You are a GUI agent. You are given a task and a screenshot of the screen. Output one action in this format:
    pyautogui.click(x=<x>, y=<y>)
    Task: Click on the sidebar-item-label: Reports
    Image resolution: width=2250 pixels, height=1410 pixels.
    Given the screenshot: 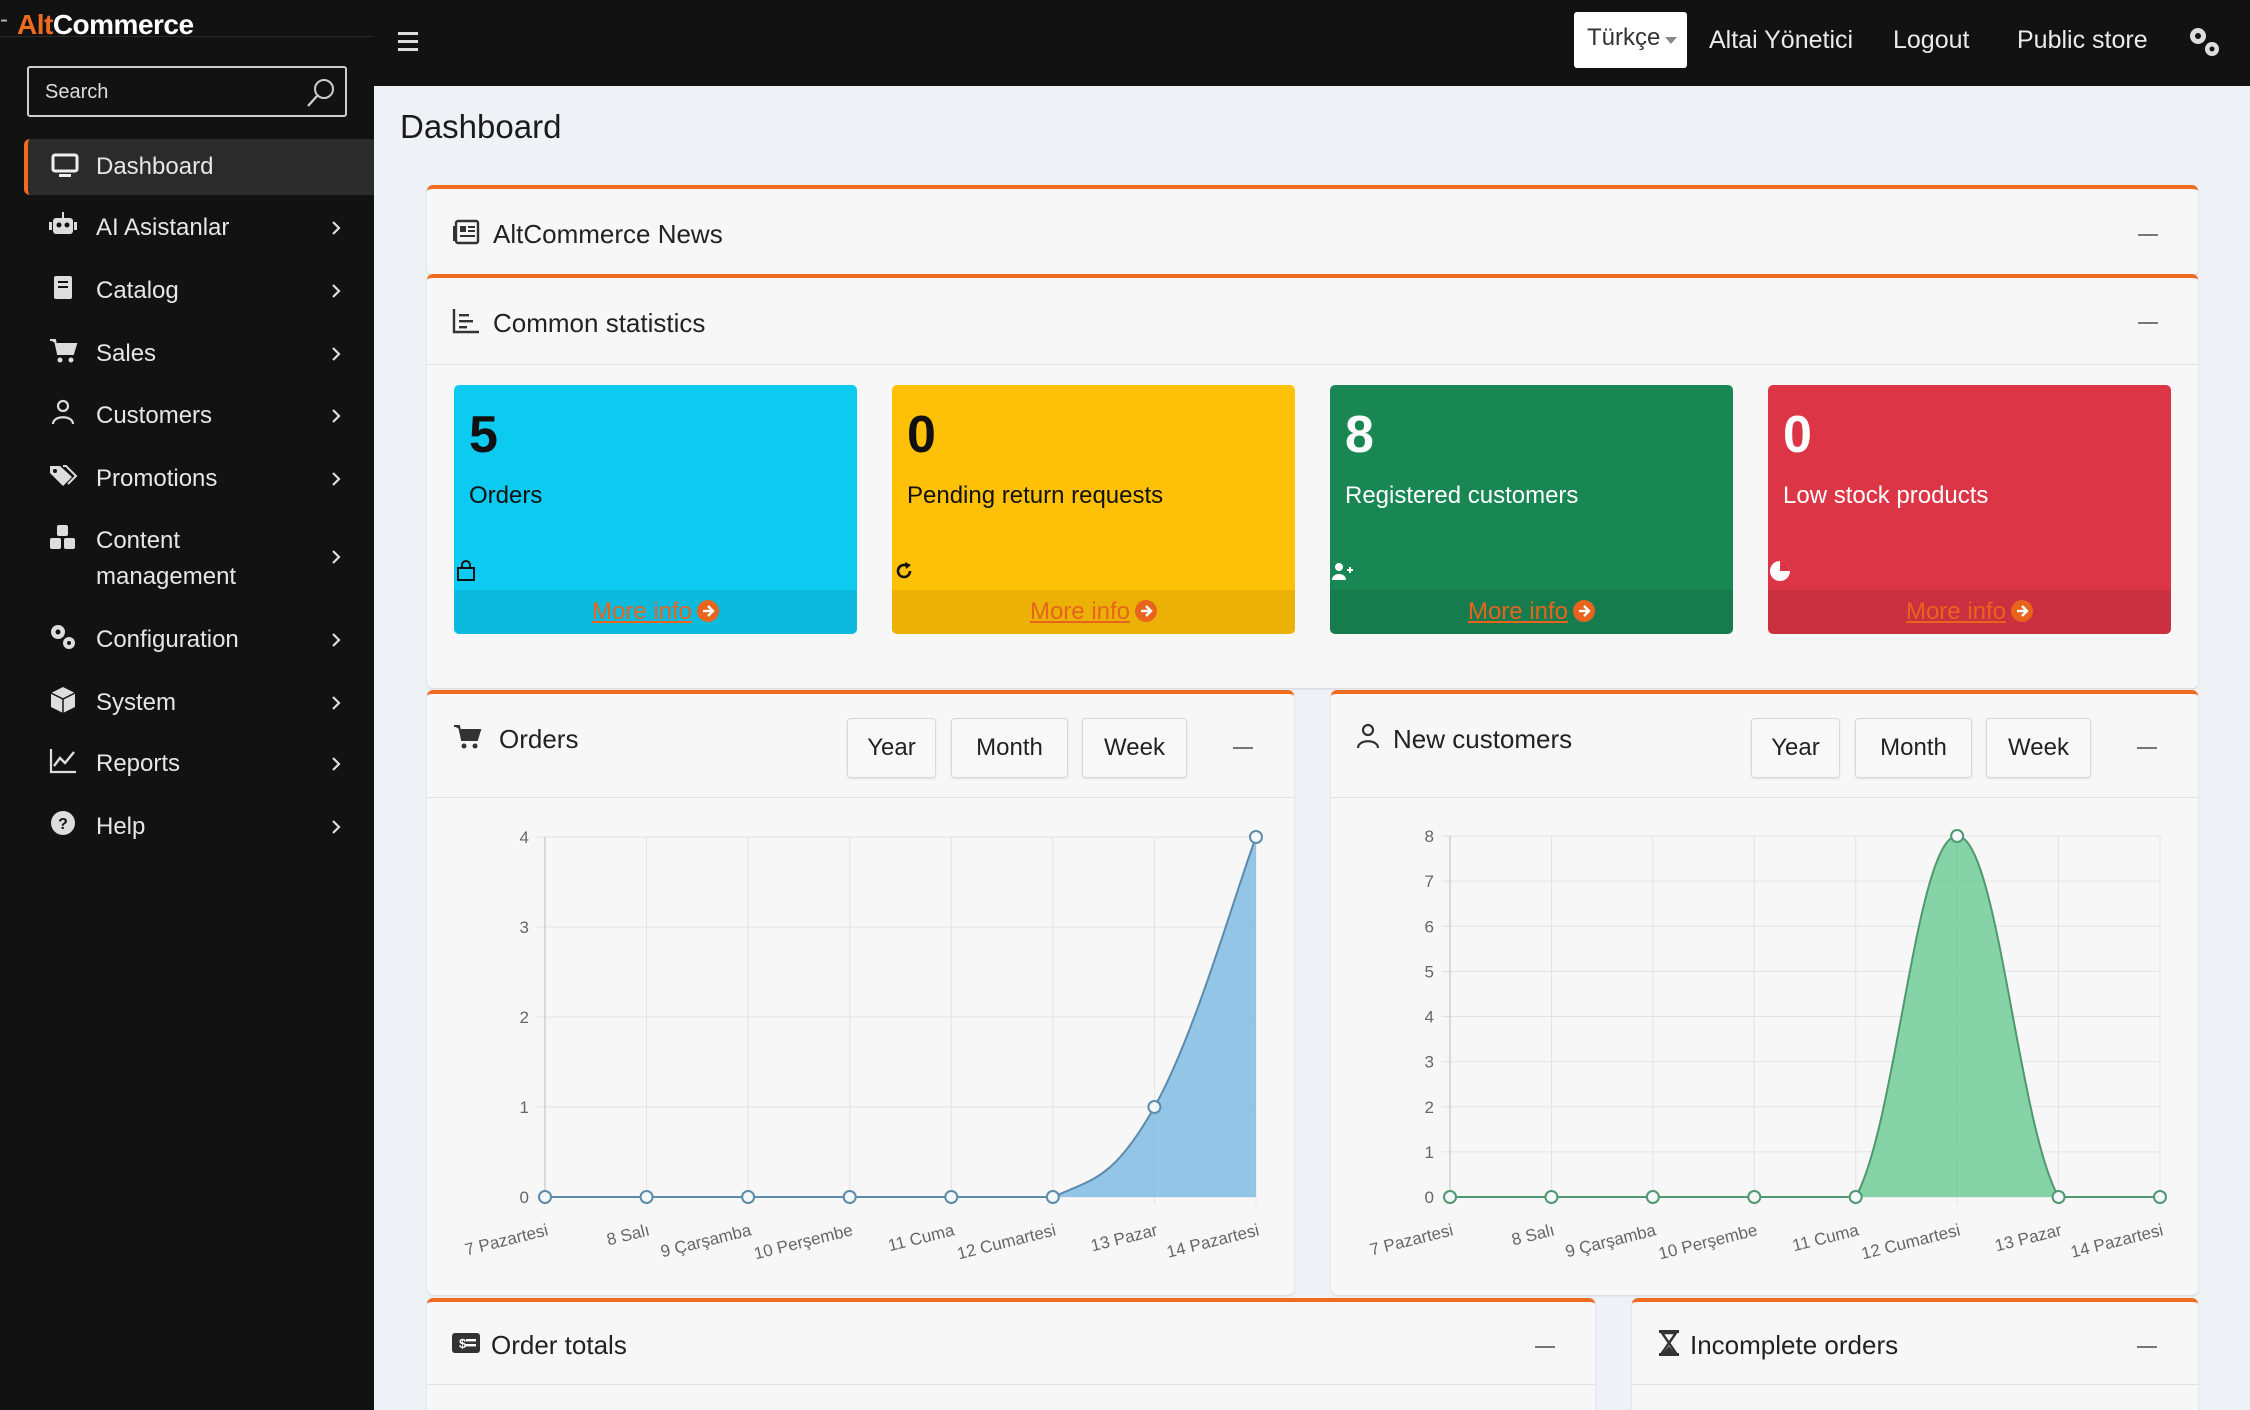 What is the action you would take?
    pyautogui.click(x=138, y=763)
    